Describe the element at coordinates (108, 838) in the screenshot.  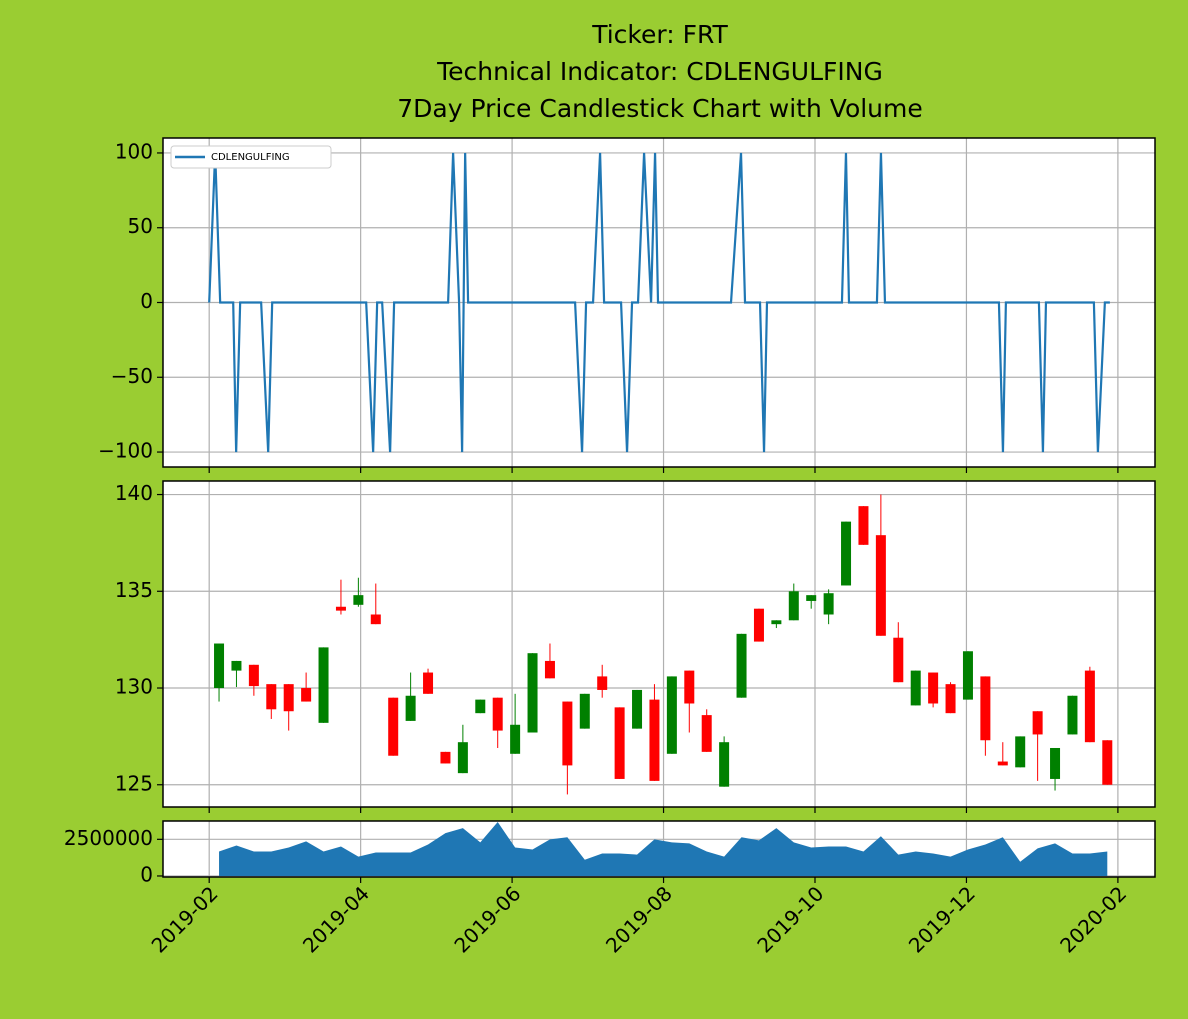
I see `y-tick-label: 2500000` at that location.